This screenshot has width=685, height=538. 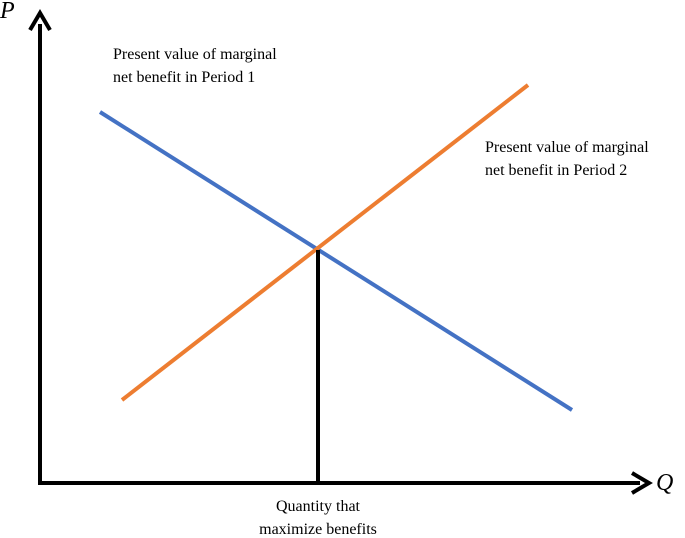 What do you see at coordinates (556, 170) in the screenshot?
I see `curve-label: net benefit in Period 2` at bounding box center [556, 170].